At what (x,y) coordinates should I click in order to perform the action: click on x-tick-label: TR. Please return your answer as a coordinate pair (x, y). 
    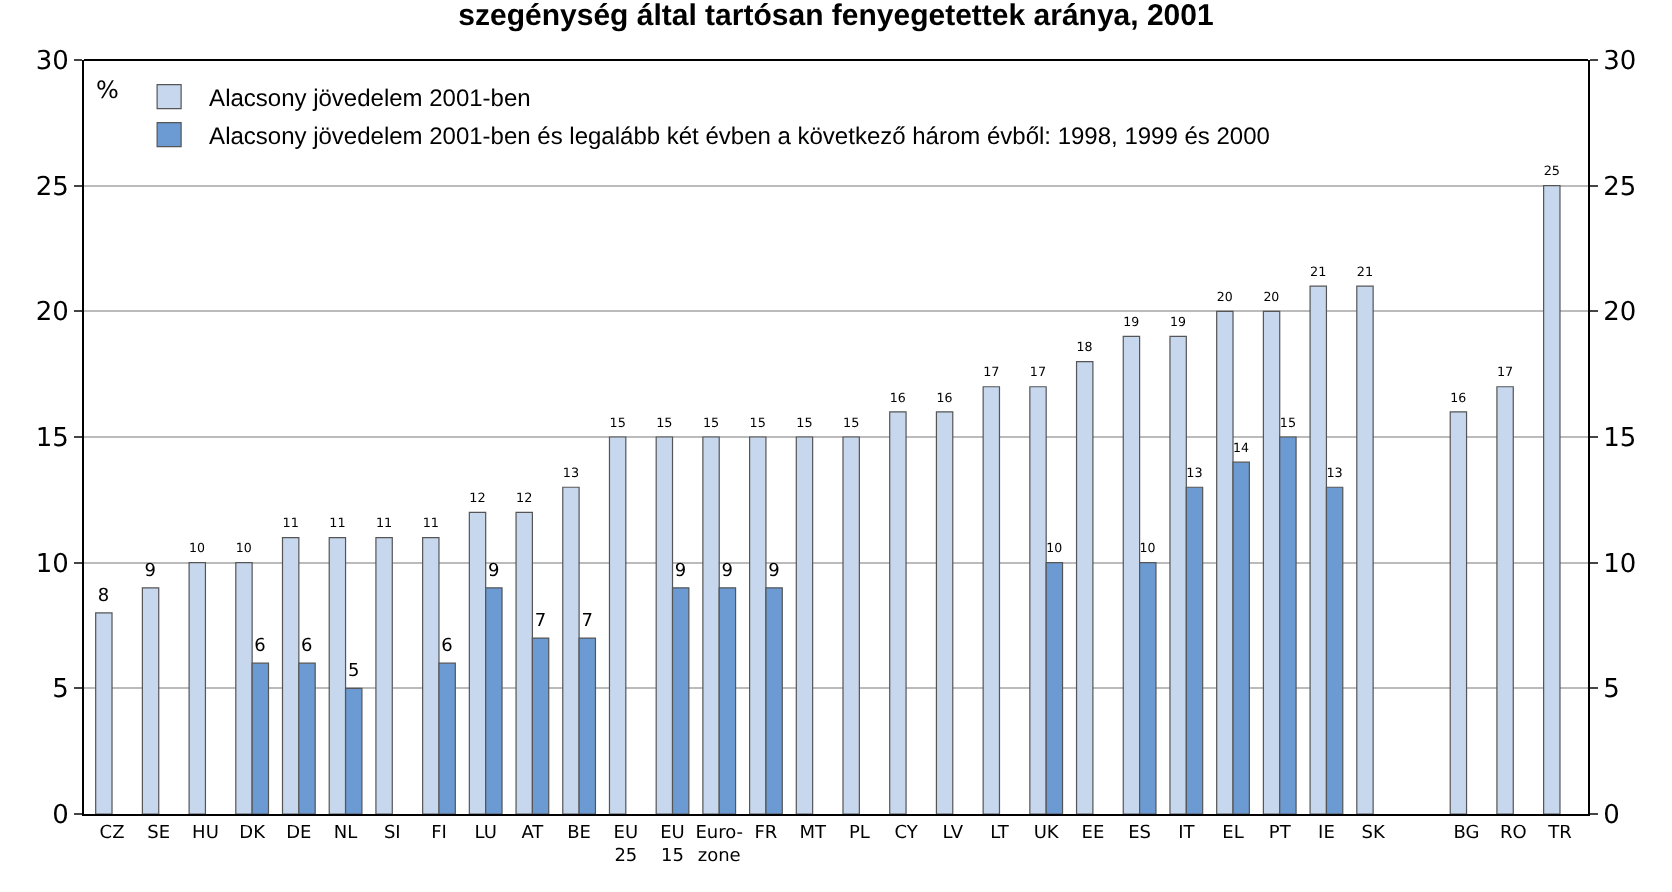
    Looking at the image, I should click on (1559, 833).